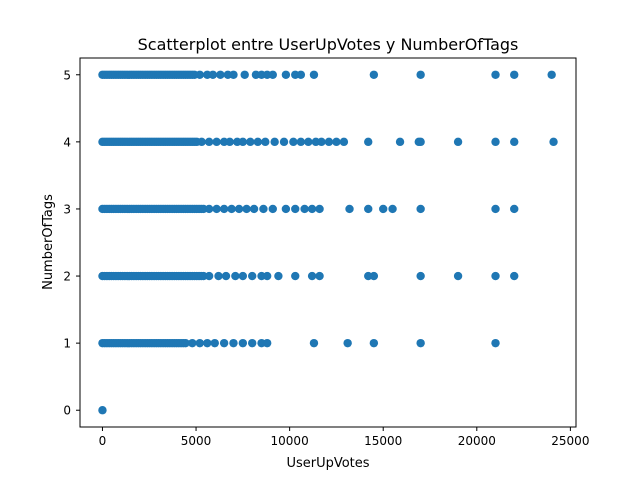 The width and height of the screenshot is (640, 480). Describe the element at coordinates (570, 441) in the screenshot. I see `x-tick-label: 25000` at that location.